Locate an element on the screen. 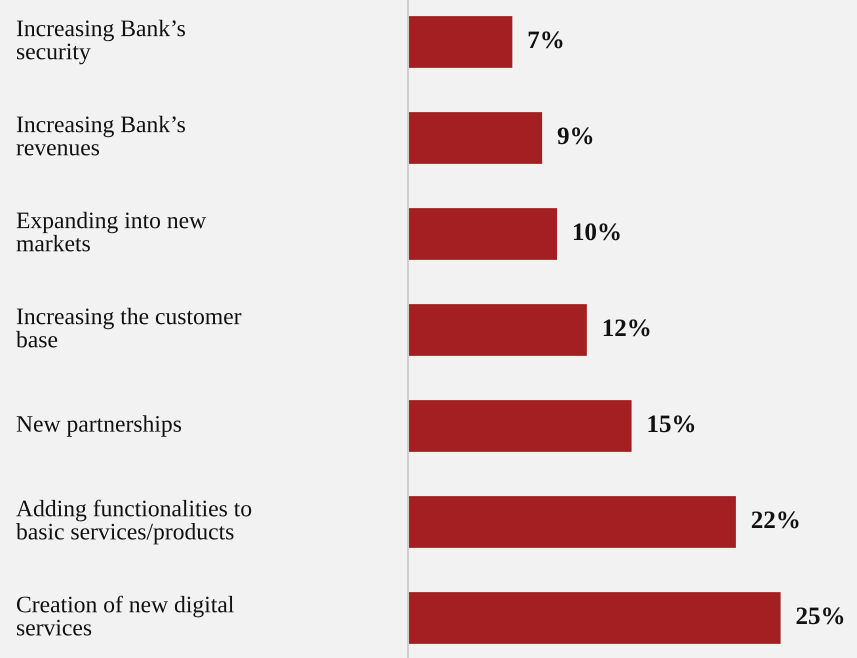 This screenshot has height=658, width=857. data-label: 7% is located at coordinates (545, 39).